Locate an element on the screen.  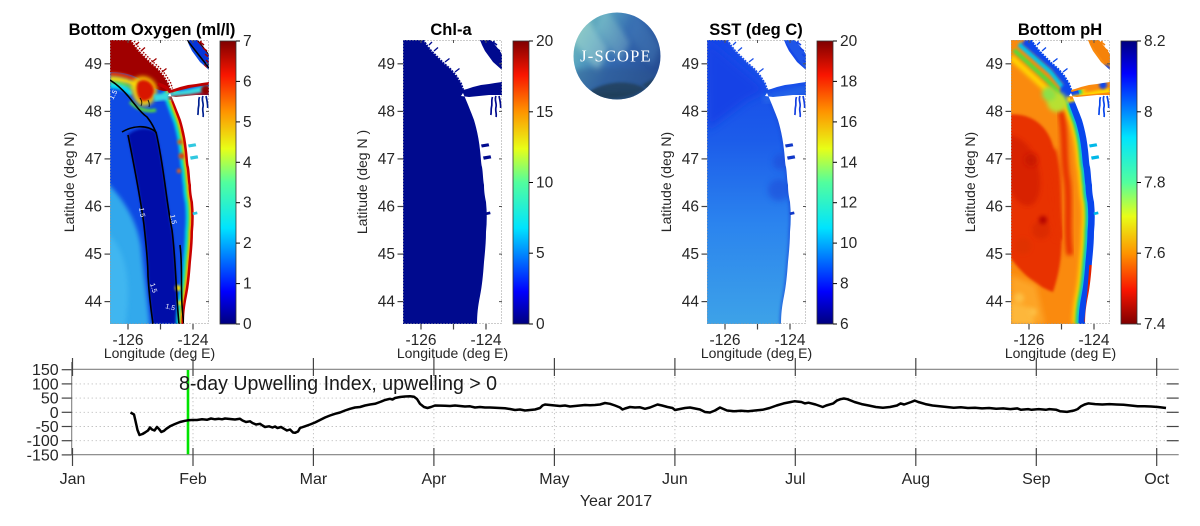
svg-text: 1 is located at coordinates (247, 284).